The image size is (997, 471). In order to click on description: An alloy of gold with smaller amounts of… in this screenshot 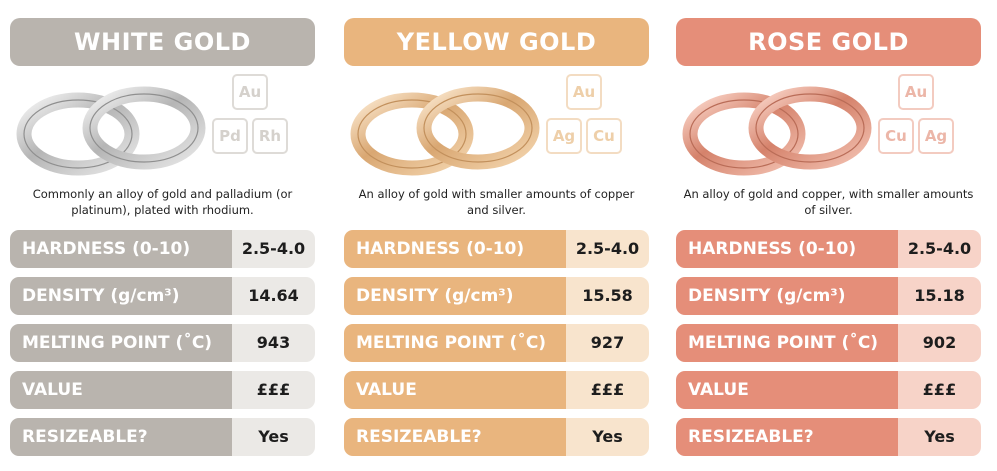, I will do `click(496, 202)`.